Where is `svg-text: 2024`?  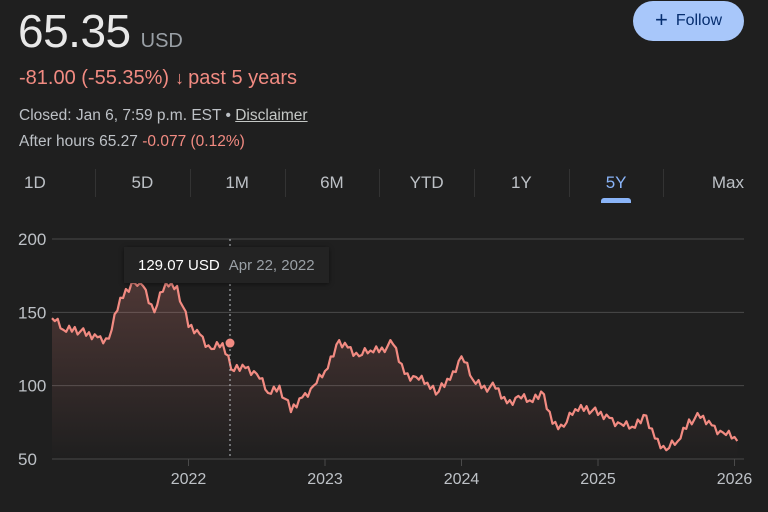 svg-text: 2024 is located at coordinates (462, 479).